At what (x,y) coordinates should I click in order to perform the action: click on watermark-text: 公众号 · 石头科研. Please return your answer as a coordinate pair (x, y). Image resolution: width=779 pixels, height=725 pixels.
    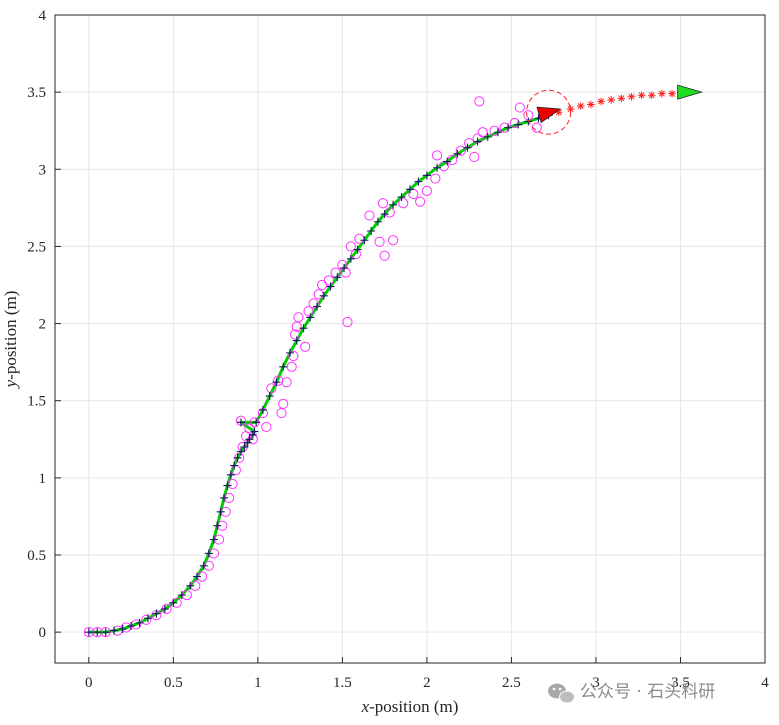
    Looking at the image, I should click on (647, 692).